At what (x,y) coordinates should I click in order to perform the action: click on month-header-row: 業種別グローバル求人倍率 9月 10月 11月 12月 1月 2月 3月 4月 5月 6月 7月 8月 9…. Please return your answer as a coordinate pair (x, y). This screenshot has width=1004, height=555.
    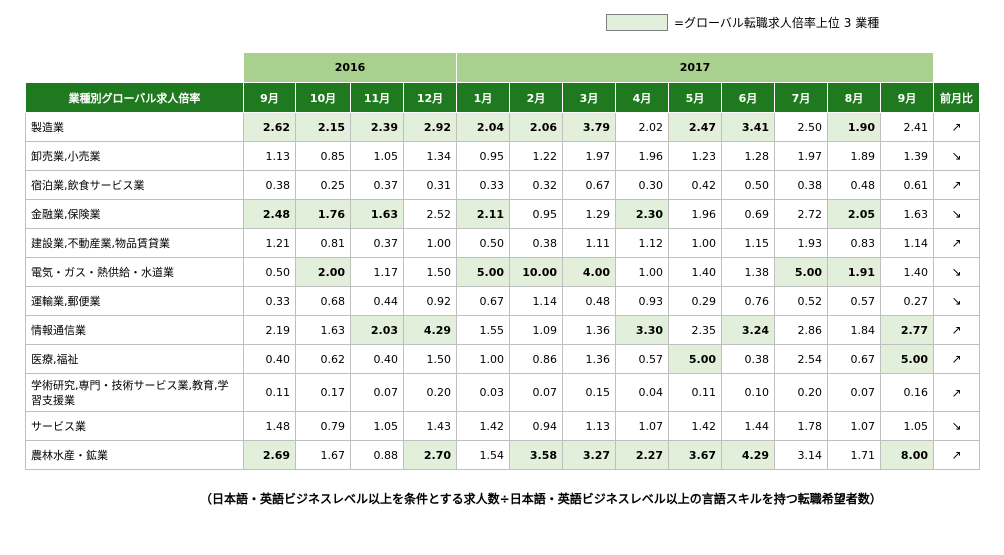
    Looking at the image, I should click on (502, 97).